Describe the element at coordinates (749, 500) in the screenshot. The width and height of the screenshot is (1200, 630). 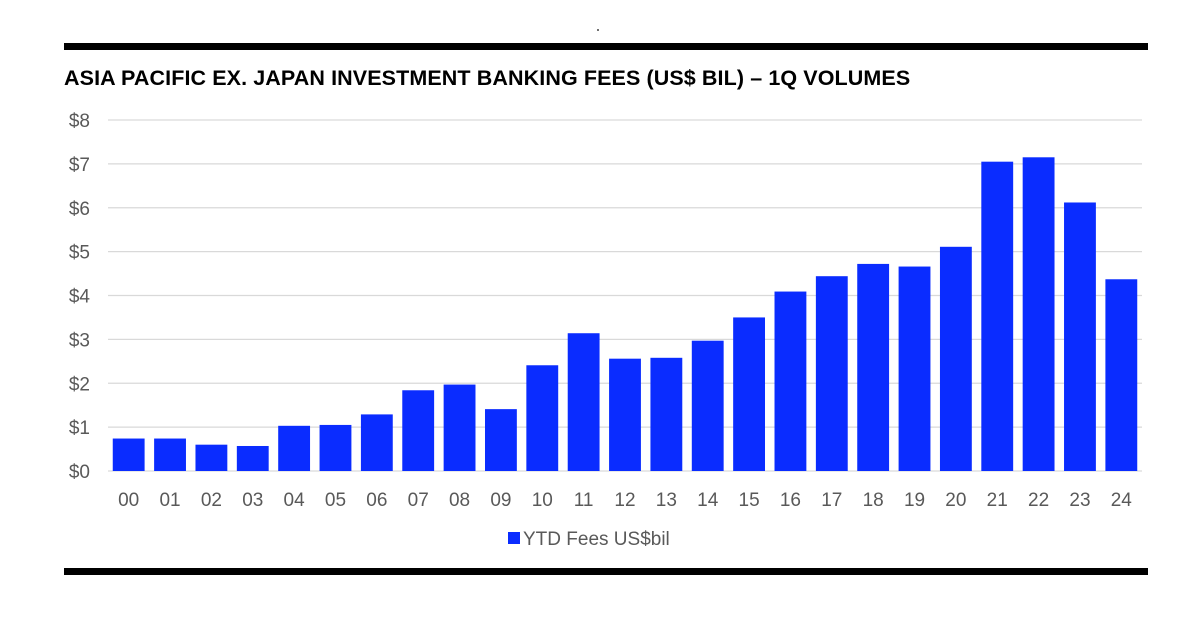
I see `x-tick-label: 15` at that location.